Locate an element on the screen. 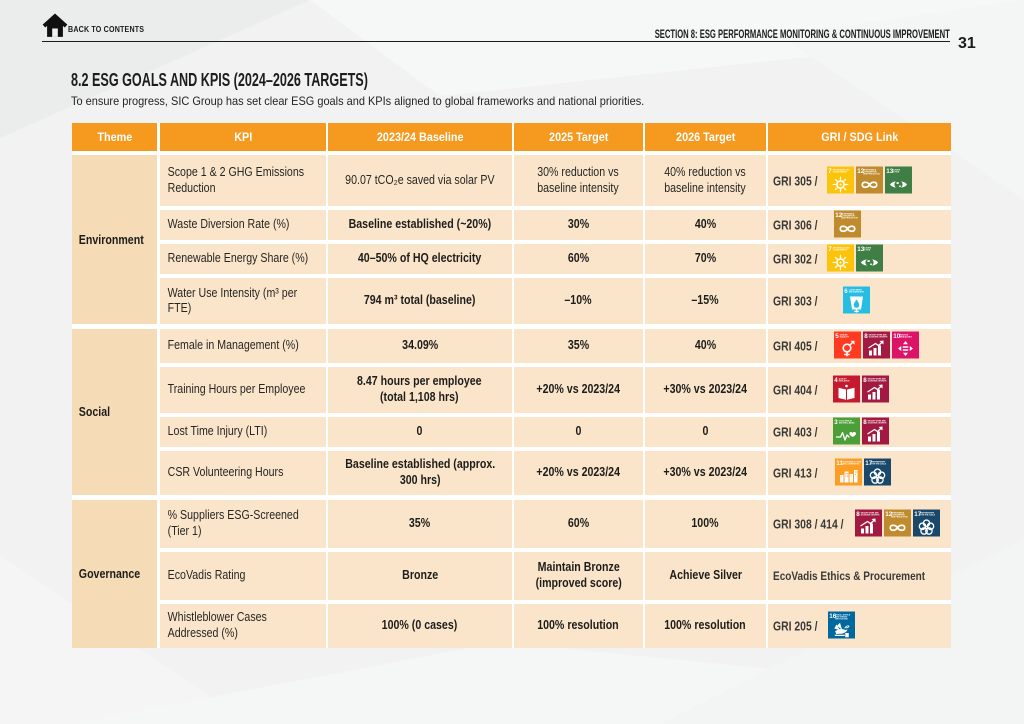 Image resolution: width=1024 pixels, height=724 pixels. svg-text: REDUCED is located at coordinates (904, 335).